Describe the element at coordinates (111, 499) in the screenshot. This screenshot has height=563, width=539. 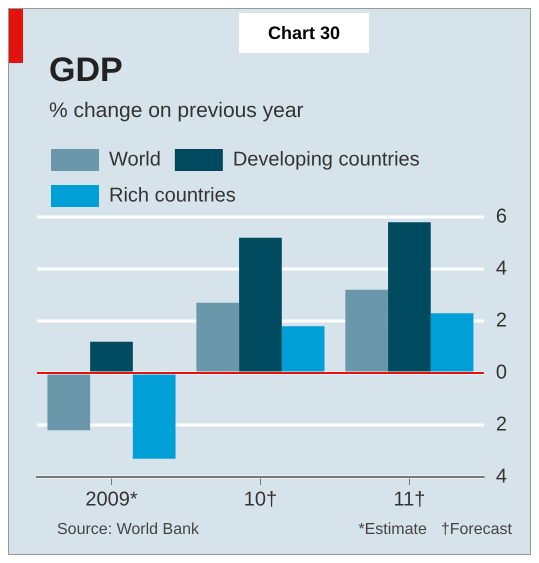
I see `x-tick-label: 2009*` at that location.